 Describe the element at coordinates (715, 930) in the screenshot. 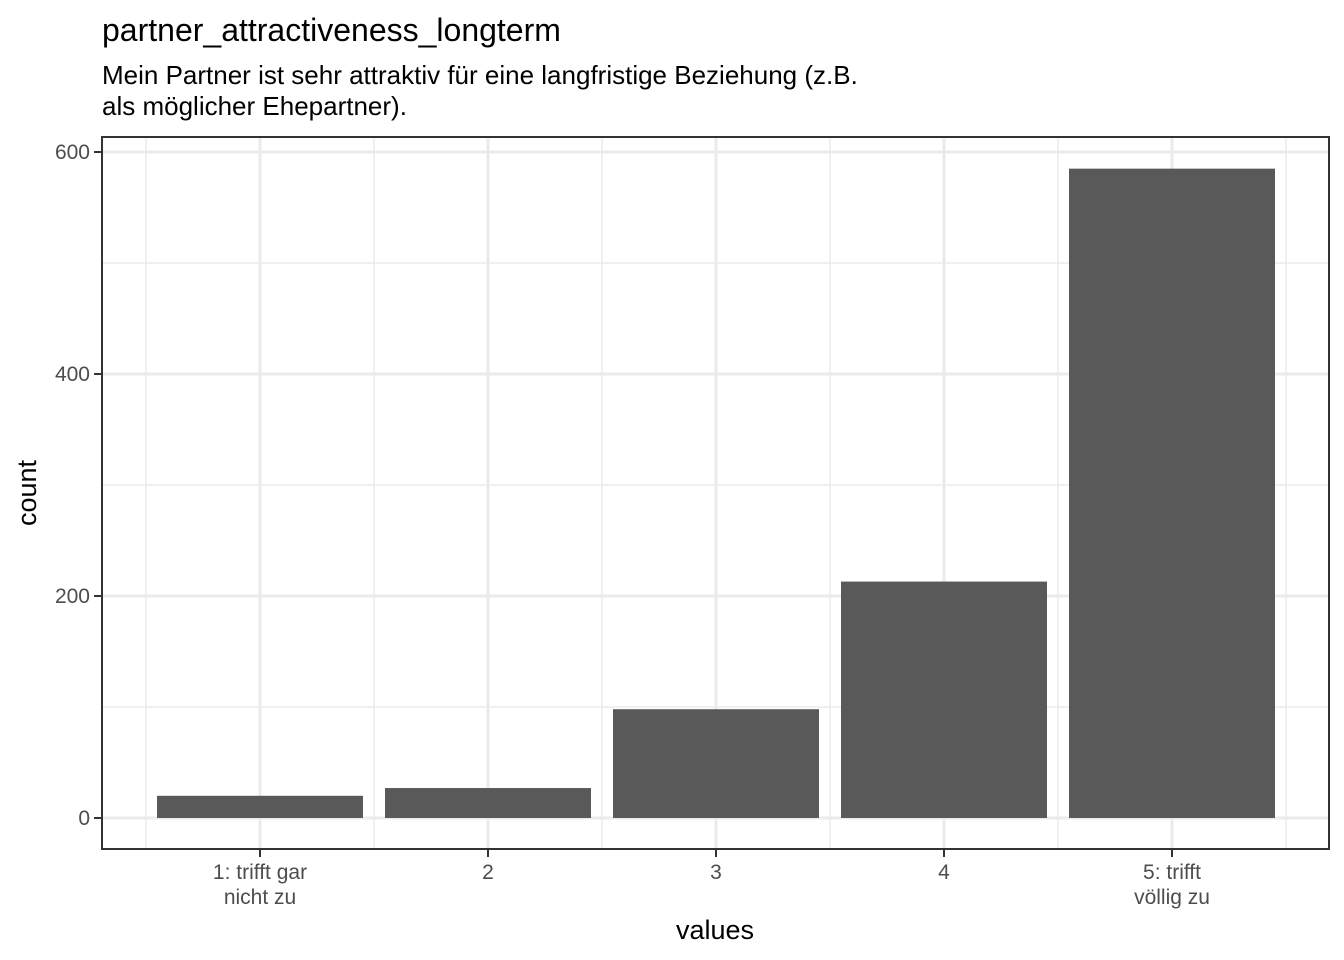

I see `x-axis-title: values` at that location.